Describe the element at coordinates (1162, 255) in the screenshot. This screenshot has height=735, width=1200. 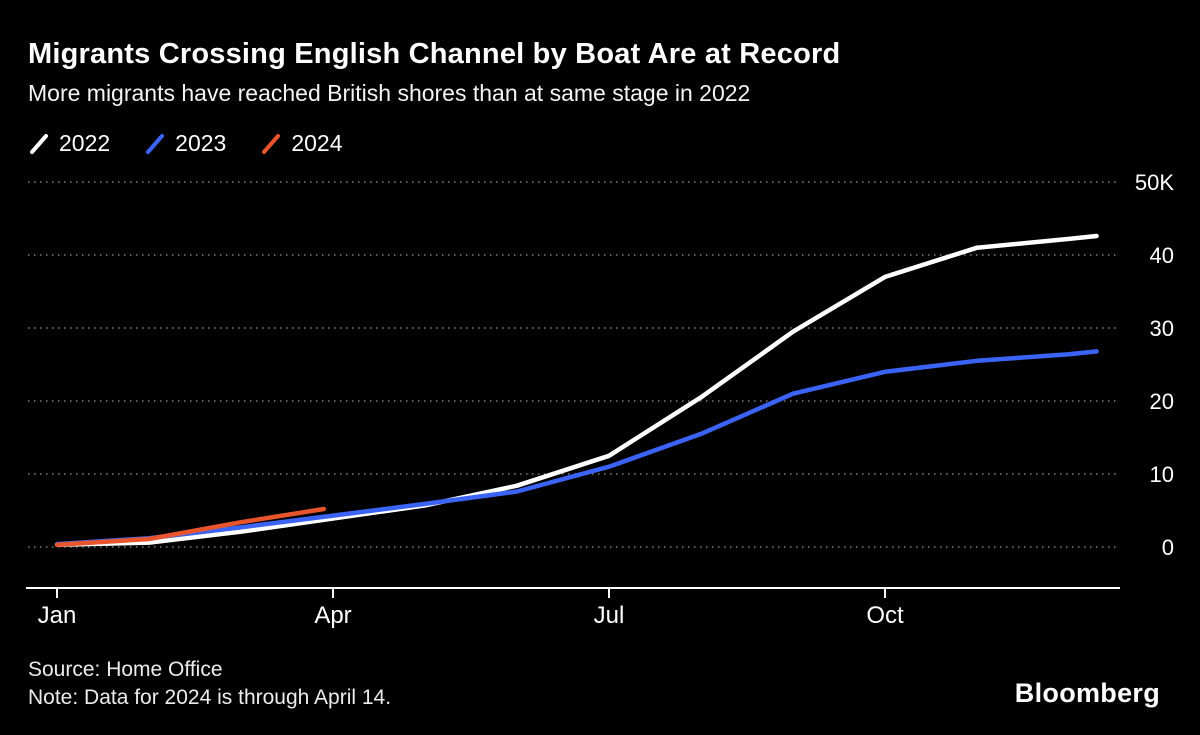
I see `y-tick-label: 40` at that location.